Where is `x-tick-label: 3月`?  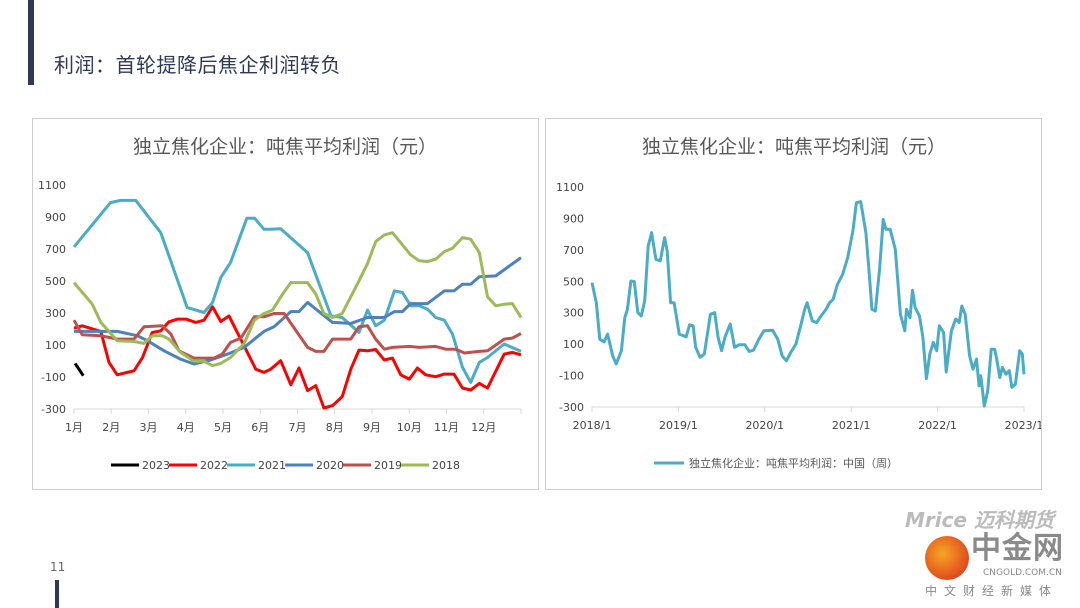 x-tick-label: 3月 is located at coordinates (149, 427).